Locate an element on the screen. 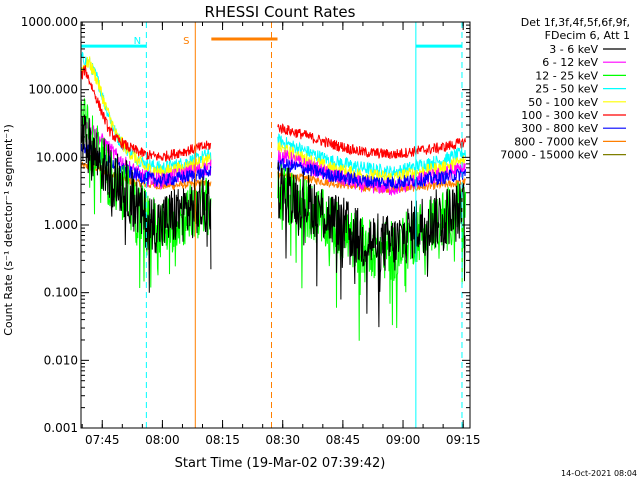 Image resolution: width=640 pixels, height=480 pixels. legend-label: 50 - 100 keV is located at coordinates (563, 102).